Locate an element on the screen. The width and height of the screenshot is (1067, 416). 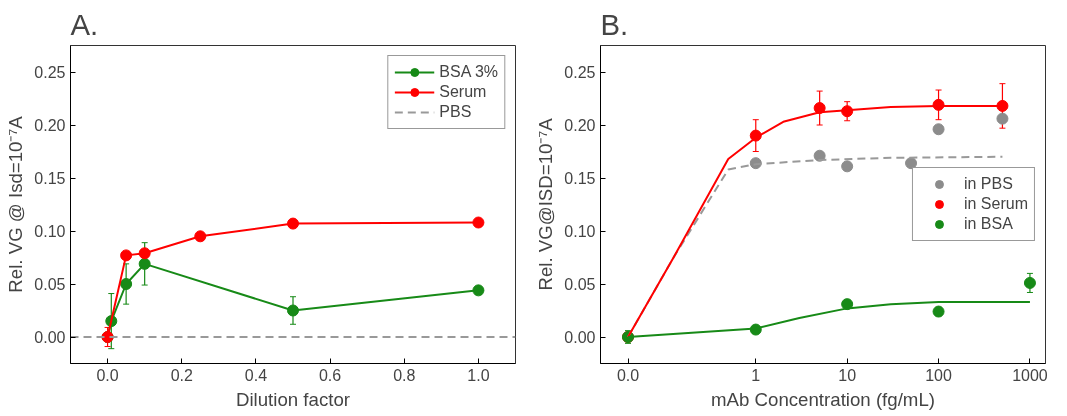
x-tick-label: 100 is located at coordinates (938, 375).